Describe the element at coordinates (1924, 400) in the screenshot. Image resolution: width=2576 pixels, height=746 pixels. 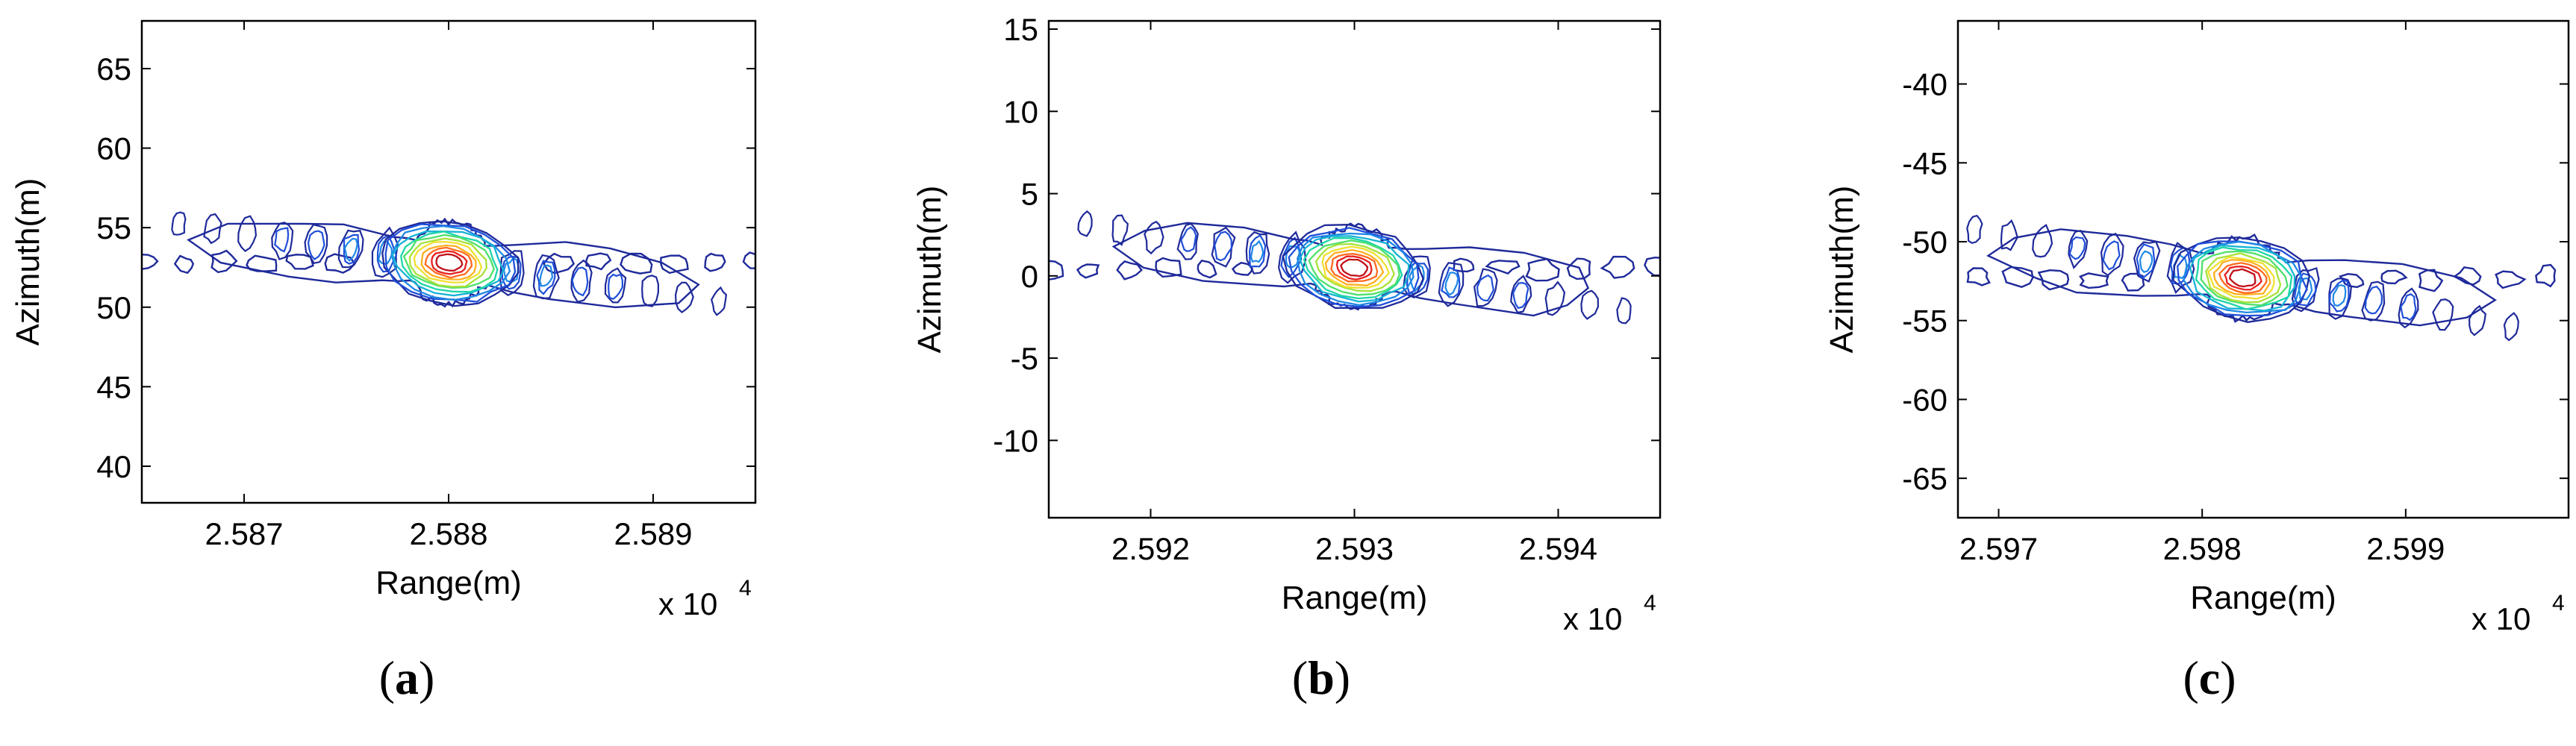
I see `y-tick-label-1: -60` at that location.